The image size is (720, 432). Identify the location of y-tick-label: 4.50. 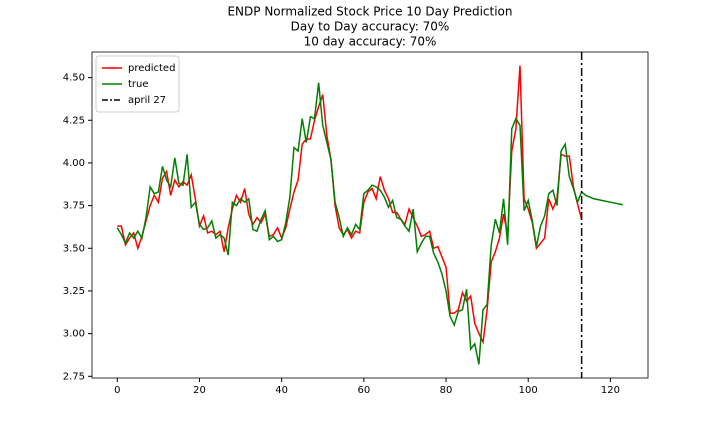
(74, 78).